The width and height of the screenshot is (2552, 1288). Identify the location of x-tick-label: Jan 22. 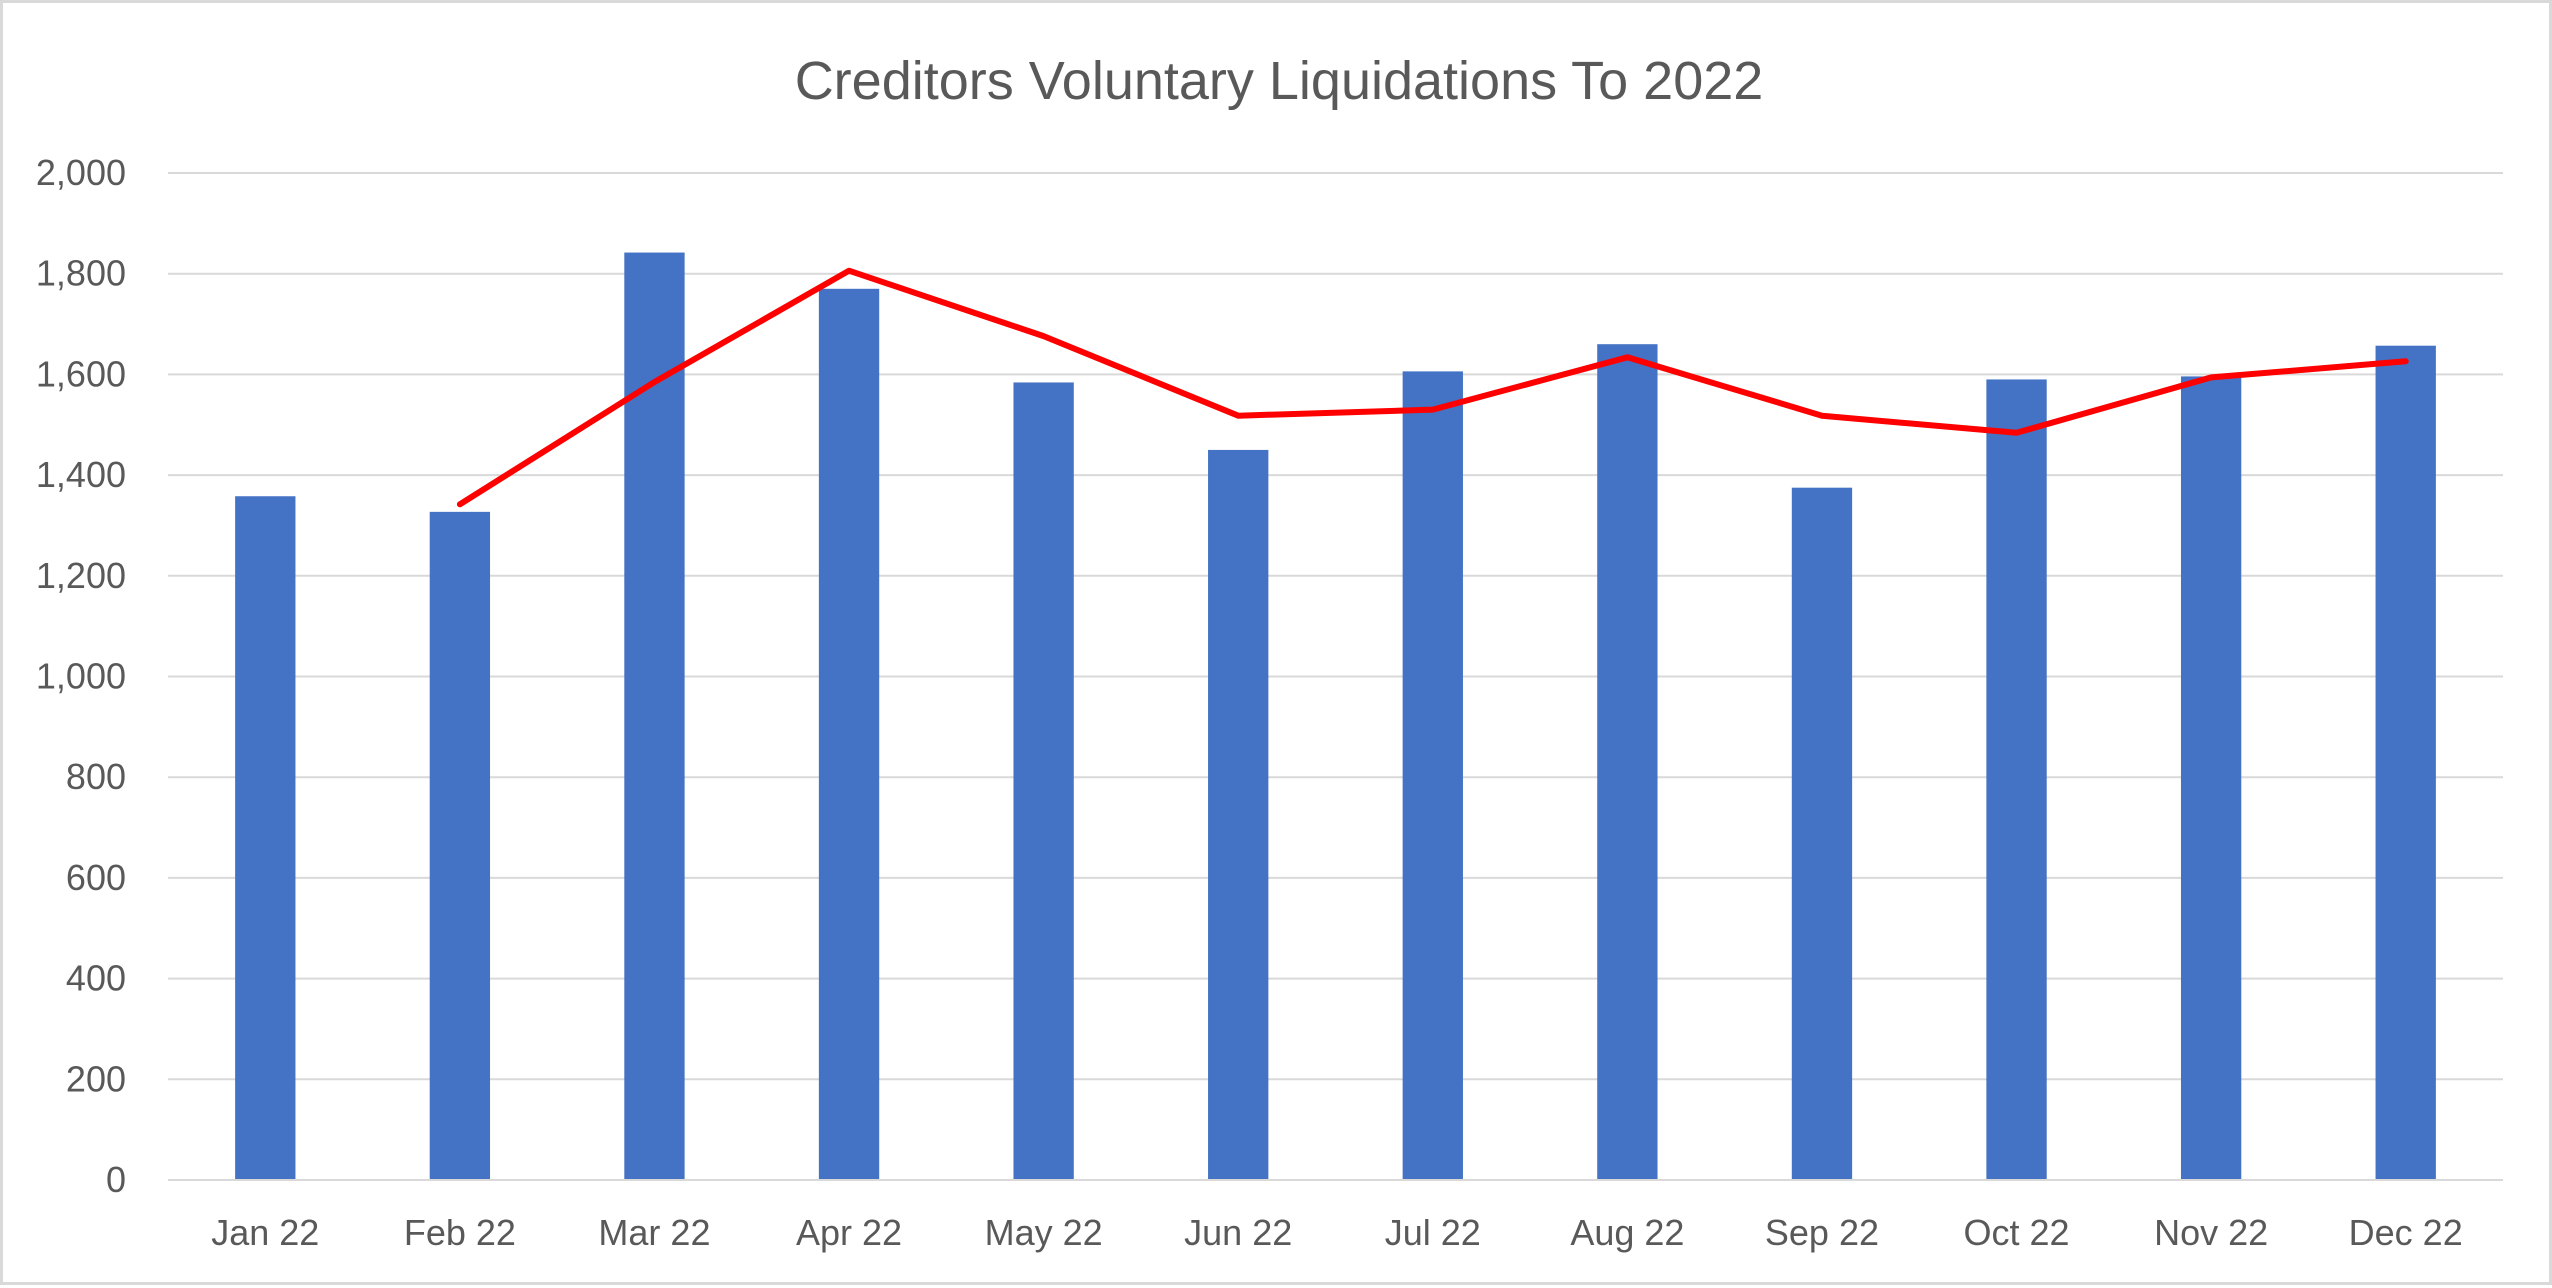
(265, 1232).